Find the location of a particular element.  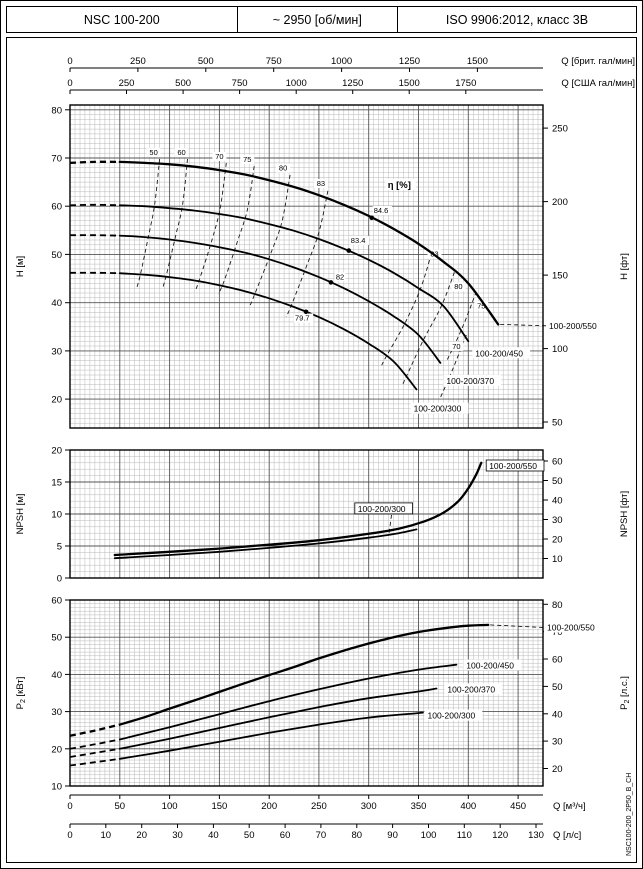

svg-text: 82 is located at coordinates (340, 277).